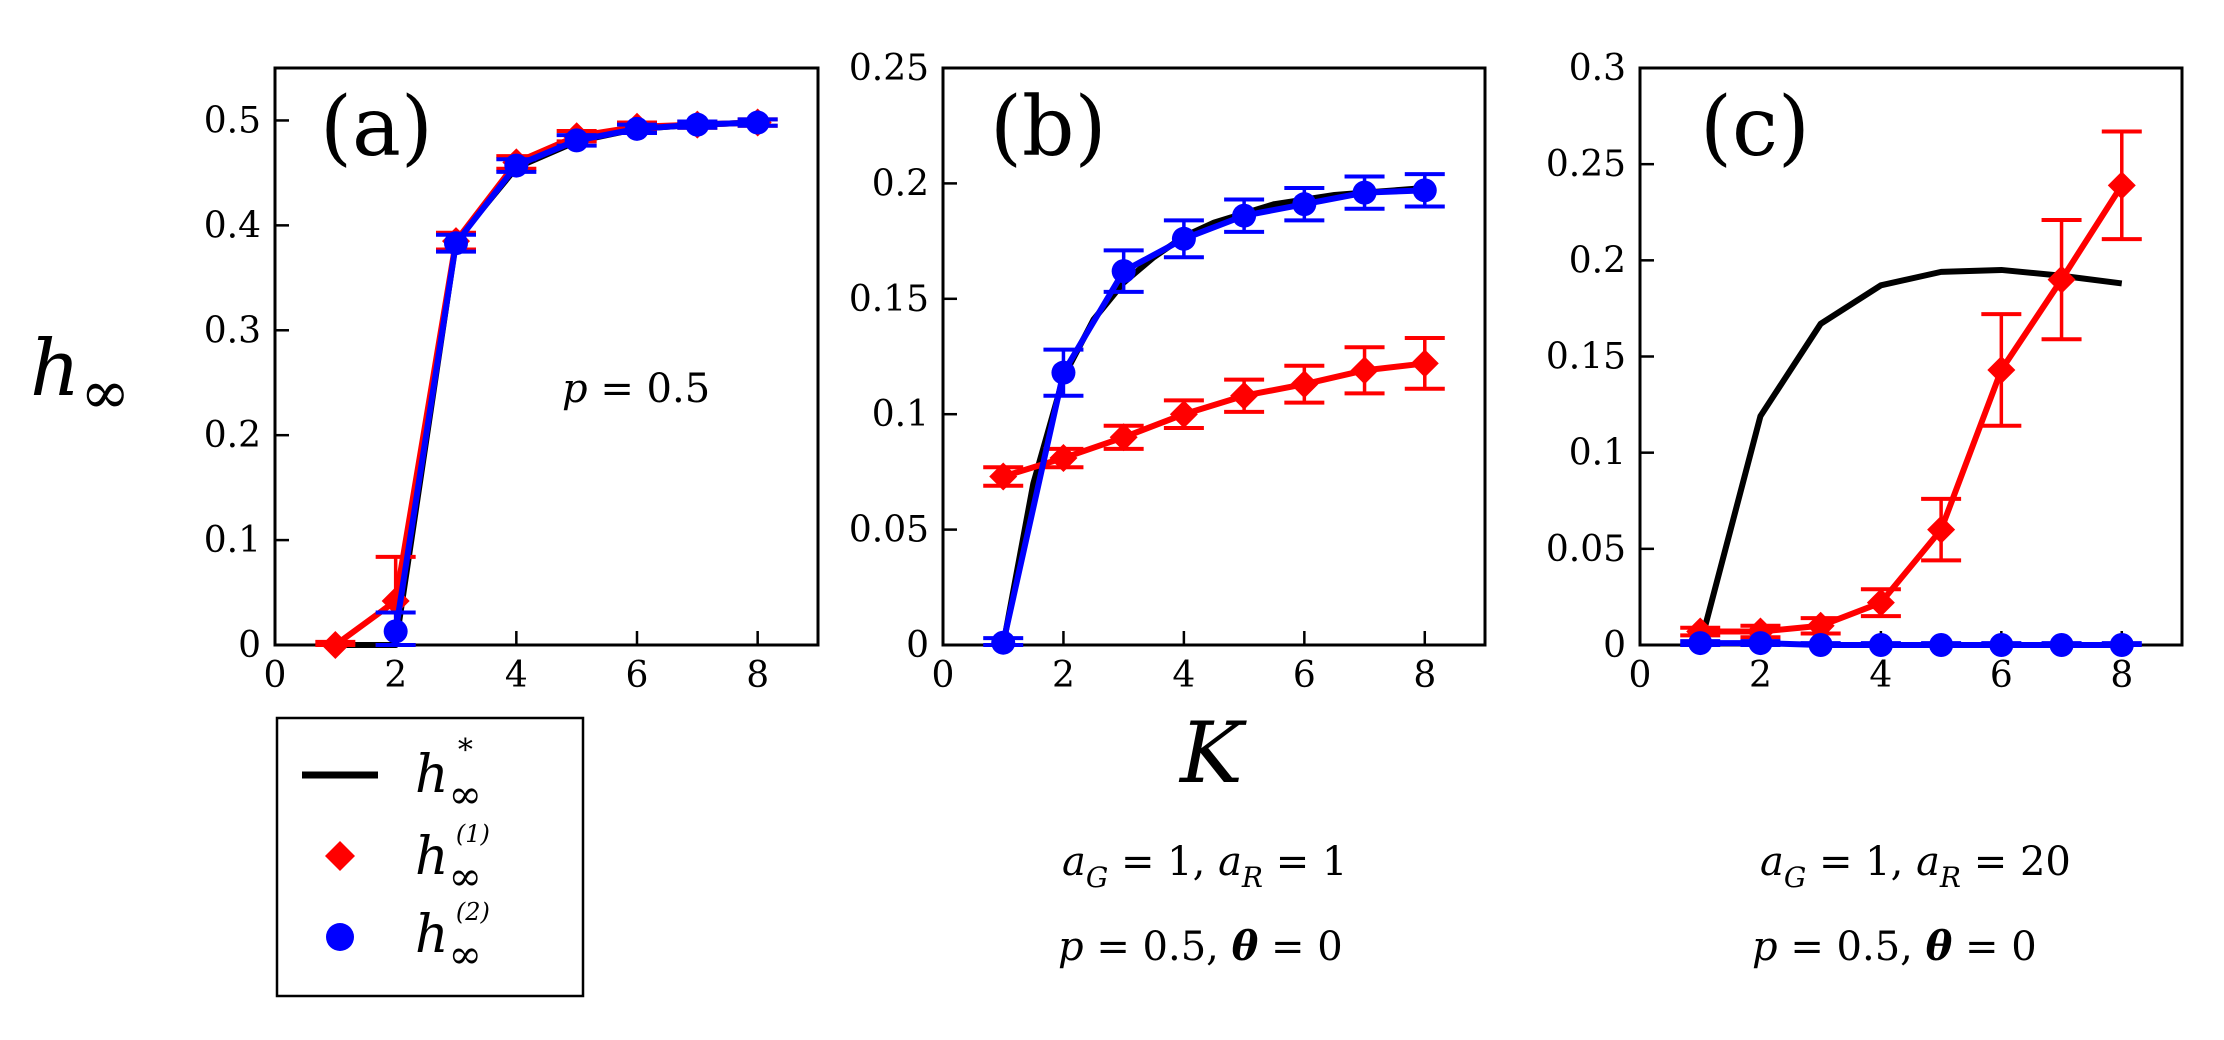 This screenshot has width=2224, height=1040. I want to click on panel-a-series-sim2, so click(576, 378).